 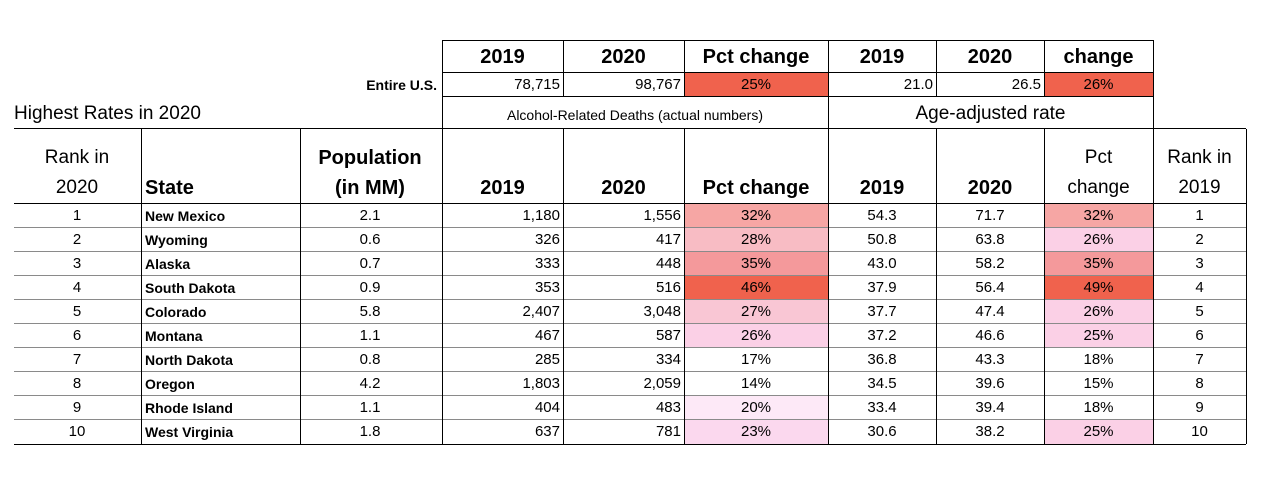 I want to click on cell-rank2019: 3, so click(x=1199, y=263).